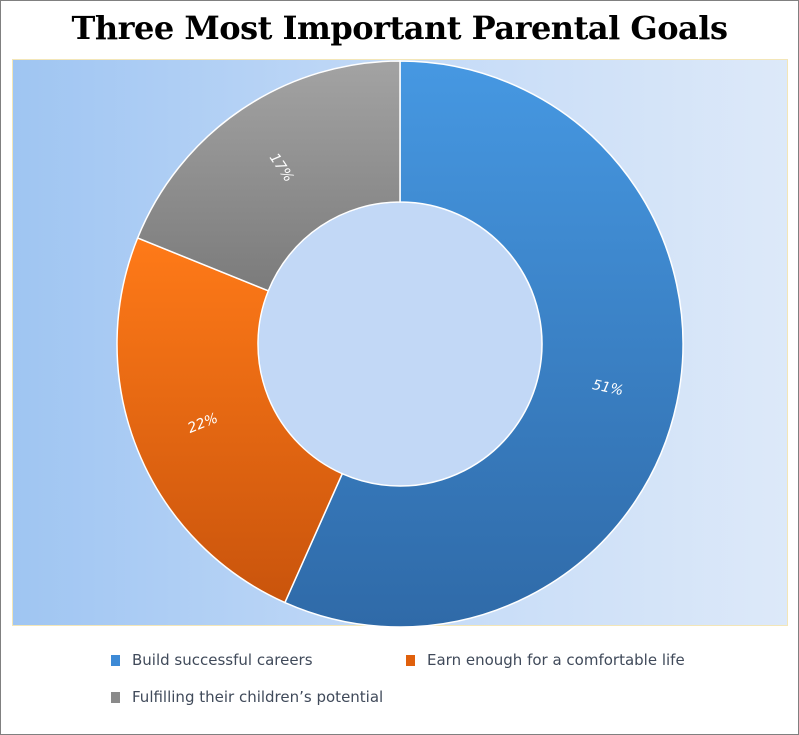 The image size is (799, 735). I want to click on legend-label: Build successful careers, so click(222, 660).